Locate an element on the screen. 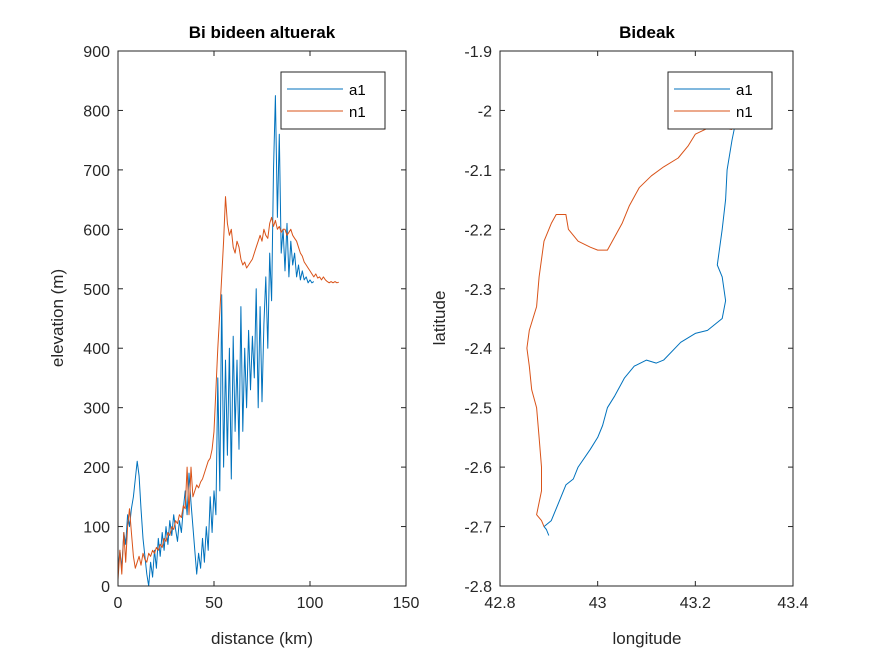 Image resolution: width=875 pixels, height=661 pixels. x-tick-label: 42.8 is located at coordinates (499, 603).